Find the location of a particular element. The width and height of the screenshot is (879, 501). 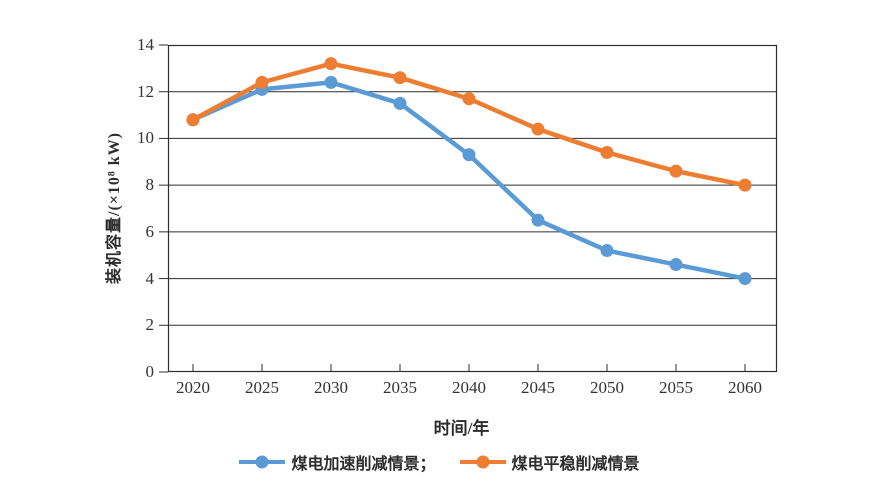

y-tick-label: 14 is located at coordinates (145, 44).